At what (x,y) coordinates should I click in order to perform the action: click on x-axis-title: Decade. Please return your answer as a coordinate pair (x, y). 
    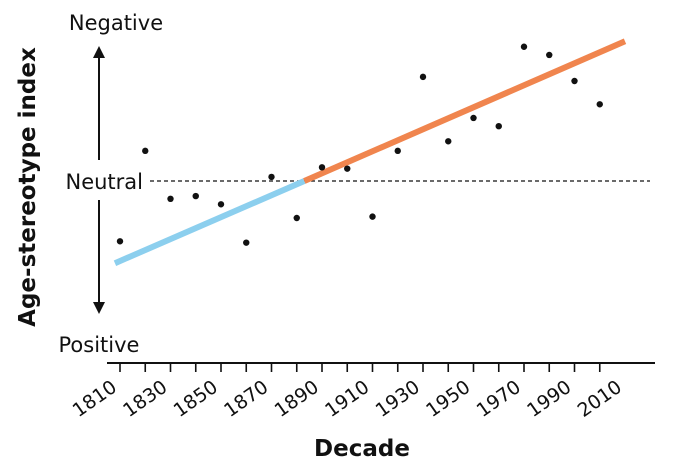
    Looking at the image, I should click on (362, 449).